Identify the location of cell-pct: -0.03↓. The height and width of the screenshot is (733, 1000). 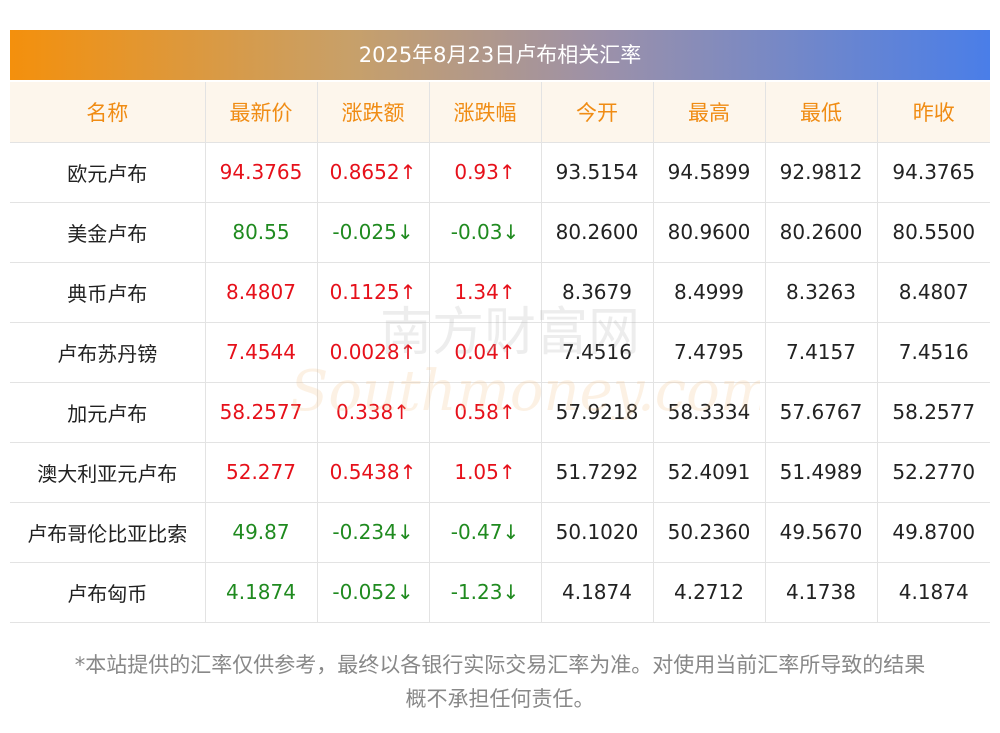
(485, 232).